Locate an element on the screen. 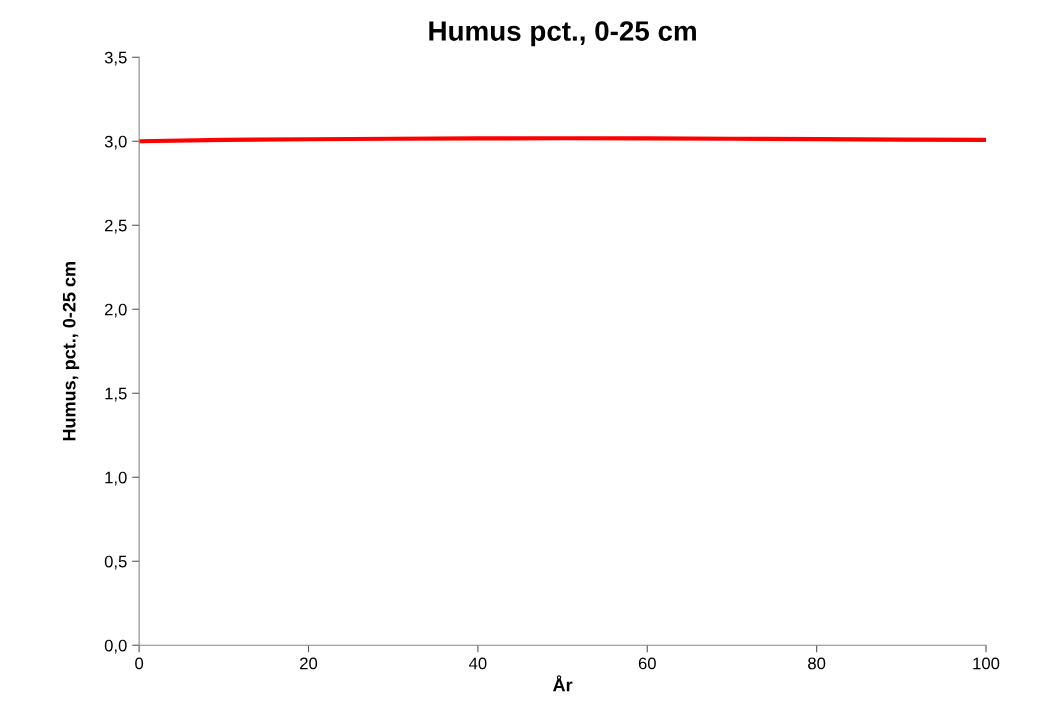 The width and height of the screenshot is (1054, 725). chart-title: Humus pct., 0-25 cm is located at coordinates (562, 34).